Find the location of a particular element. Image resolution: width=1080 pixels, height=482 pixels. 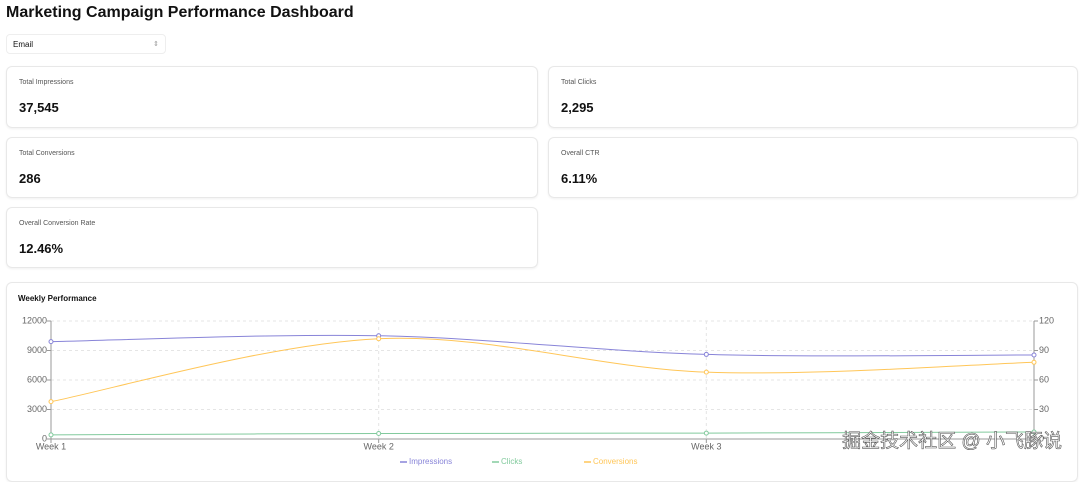

y-tick-label: 9000 is located at coordinates (37, 350).